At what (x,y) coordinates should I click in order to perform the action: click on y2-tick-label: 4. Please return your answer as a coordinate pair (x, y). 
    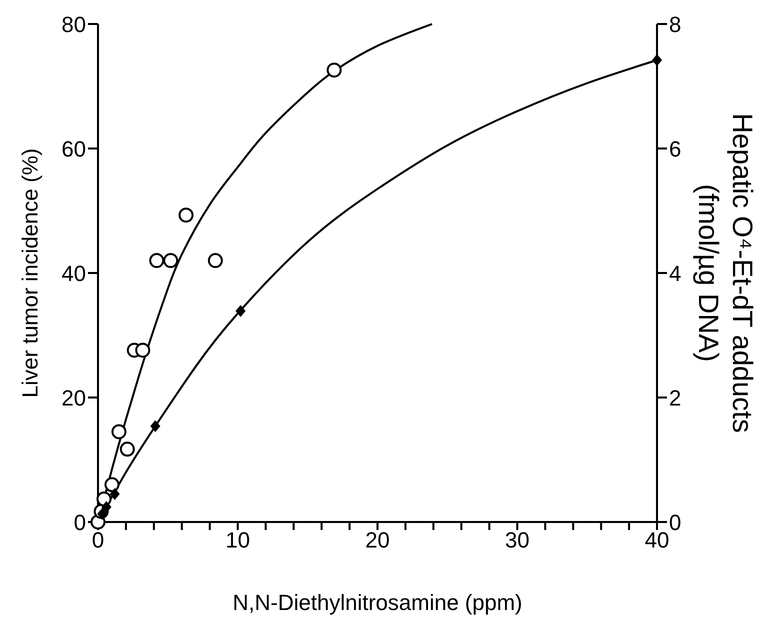
    Looking at the image, I should click on (675, 273).